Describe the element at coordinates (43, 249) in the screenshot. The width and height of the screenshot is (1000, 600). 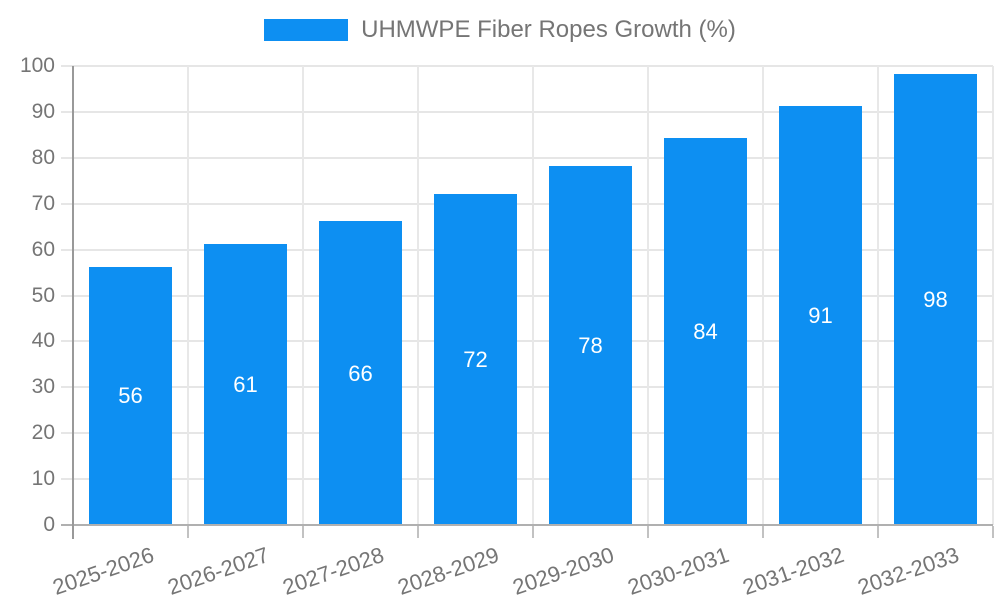
I see `y-axis-tick-label: 60` at that location.